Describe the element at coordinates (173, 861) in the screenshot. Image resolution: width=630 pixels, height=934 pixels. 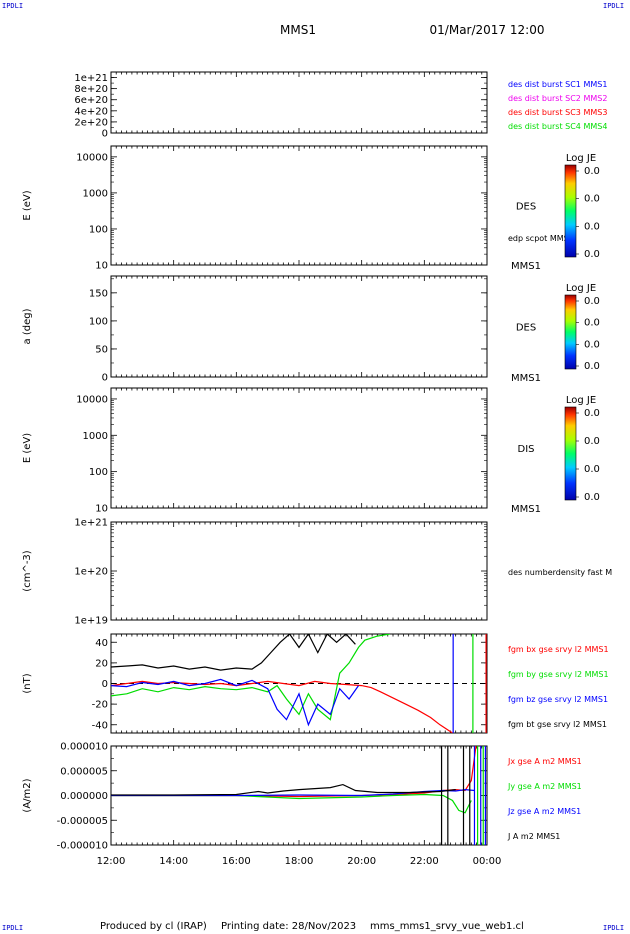
I see `x-tick-label: 14:00` at that location.